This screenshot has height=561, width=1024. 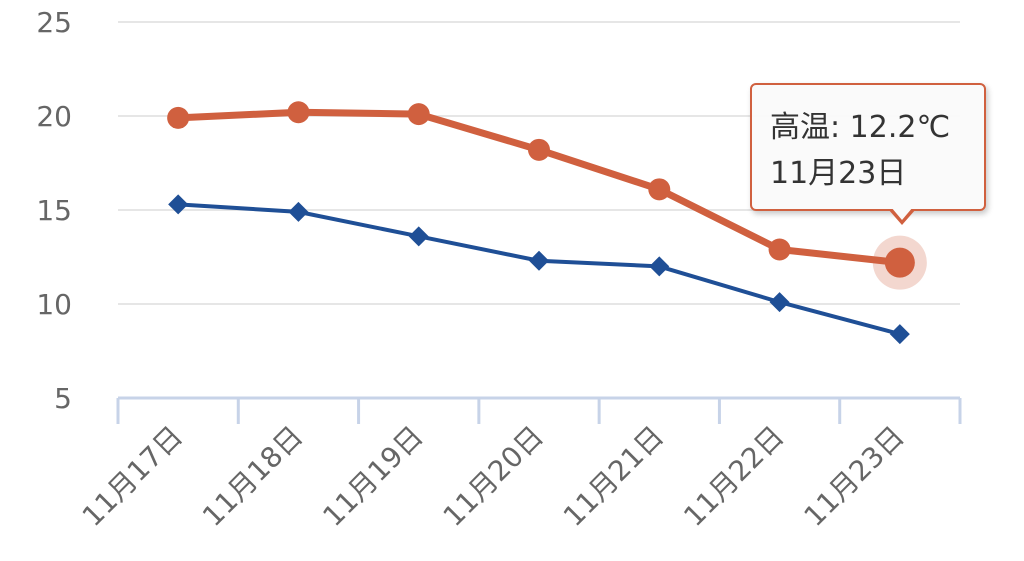 What do you see at coordinates (860, 127) in the screenshot?
I see `tooltip-value: 高温: 12.2℃` at bounding box center [860, 127].